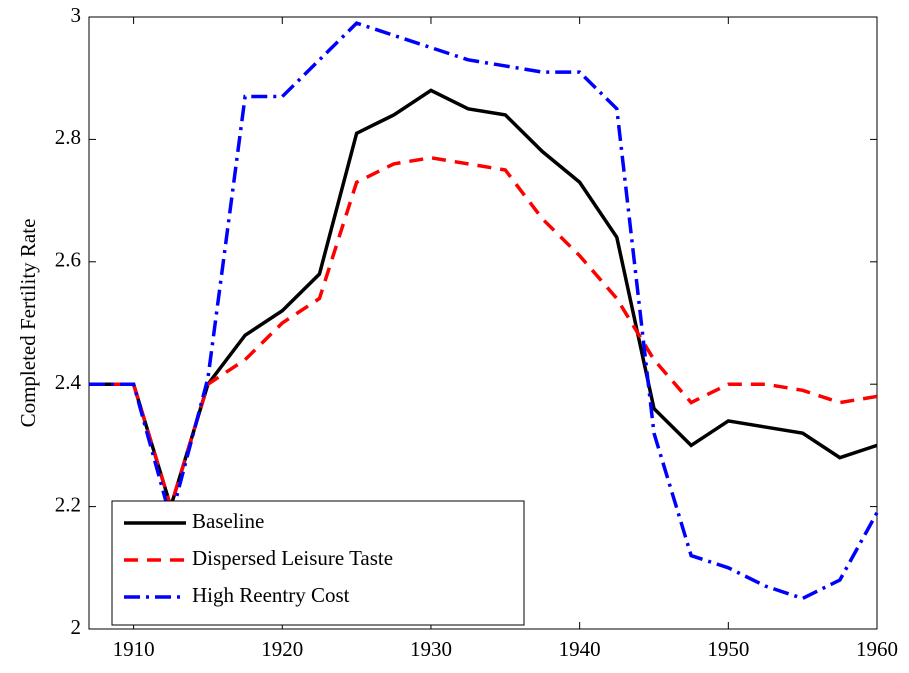  I want to click on x-tick-label: 1950, so click(728, 649).